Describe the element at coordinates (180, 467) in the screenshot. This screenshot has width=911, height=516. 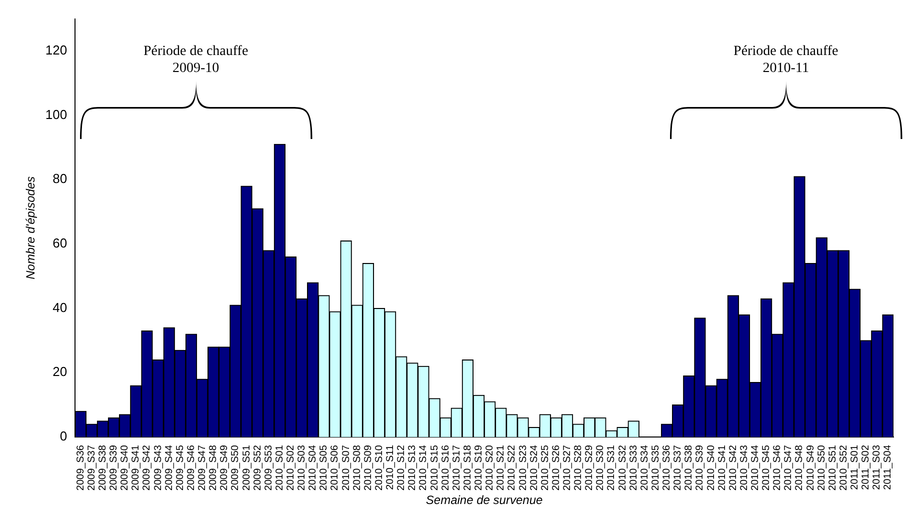
I see `x-tick-label: 2009_S45` at that location.